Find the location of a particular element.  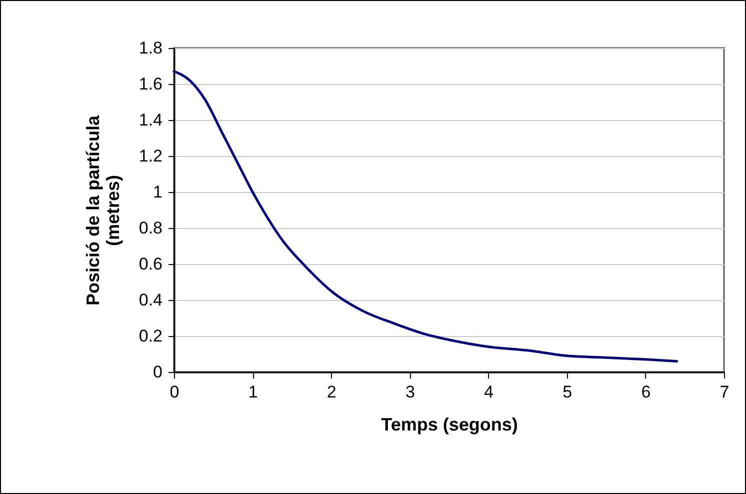

y-tick-label: 0 is located at coordinates (157, 372).